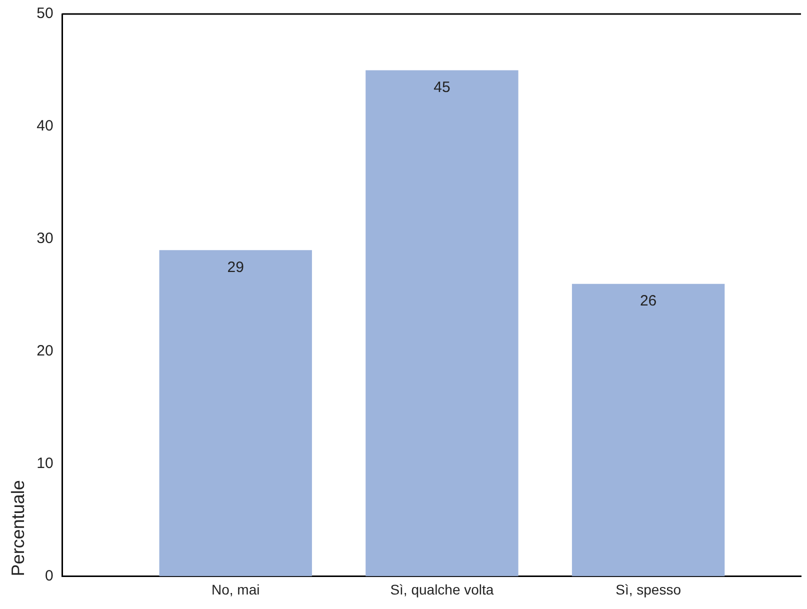  What do you see at coordinates (235, 589) in the screenshot?
I see `x-tick-label: No, mai` at bounding box center [235, 589].